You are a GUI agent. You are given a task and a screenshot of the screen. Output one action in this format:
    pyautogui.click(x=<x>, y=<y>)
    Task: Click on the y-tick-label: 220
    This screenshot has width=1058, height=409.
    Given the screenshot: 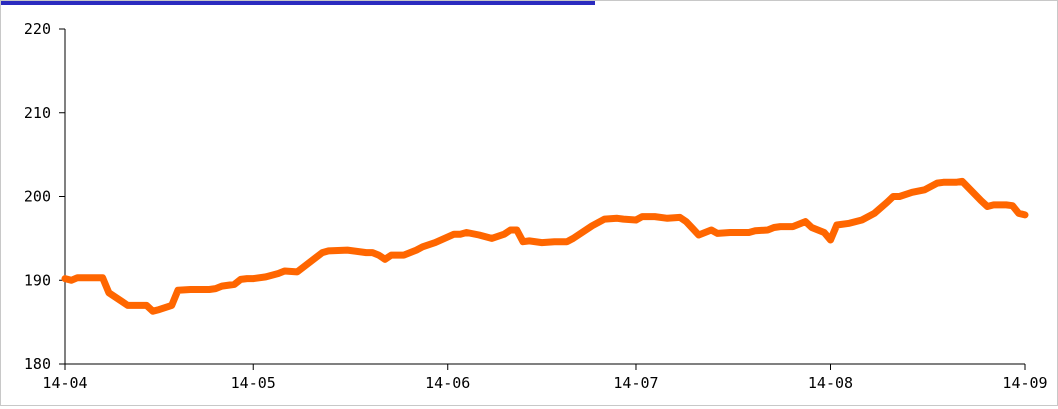 What is the action you would take?
    pyautogui.click(x=37, y=29)
    